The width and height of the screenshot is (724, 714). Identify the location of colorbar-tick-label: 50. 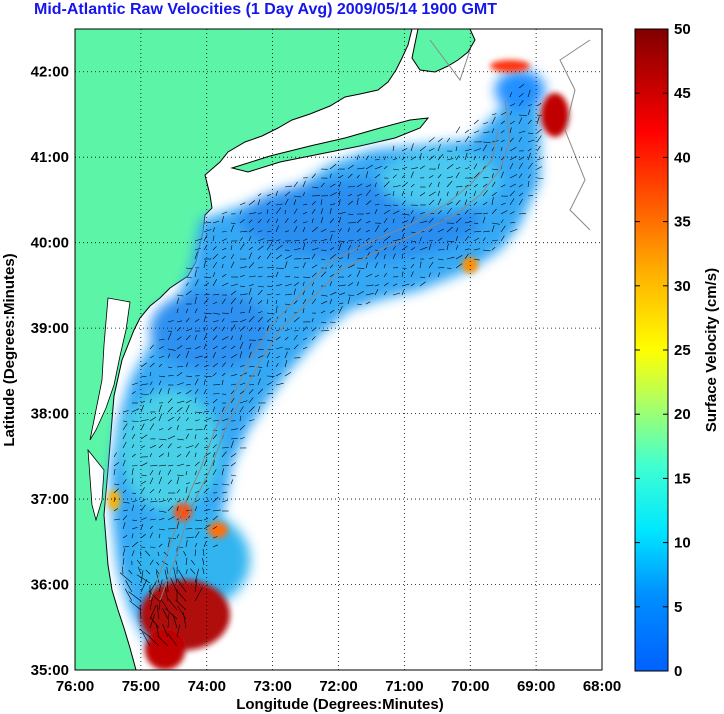
(682, 29).